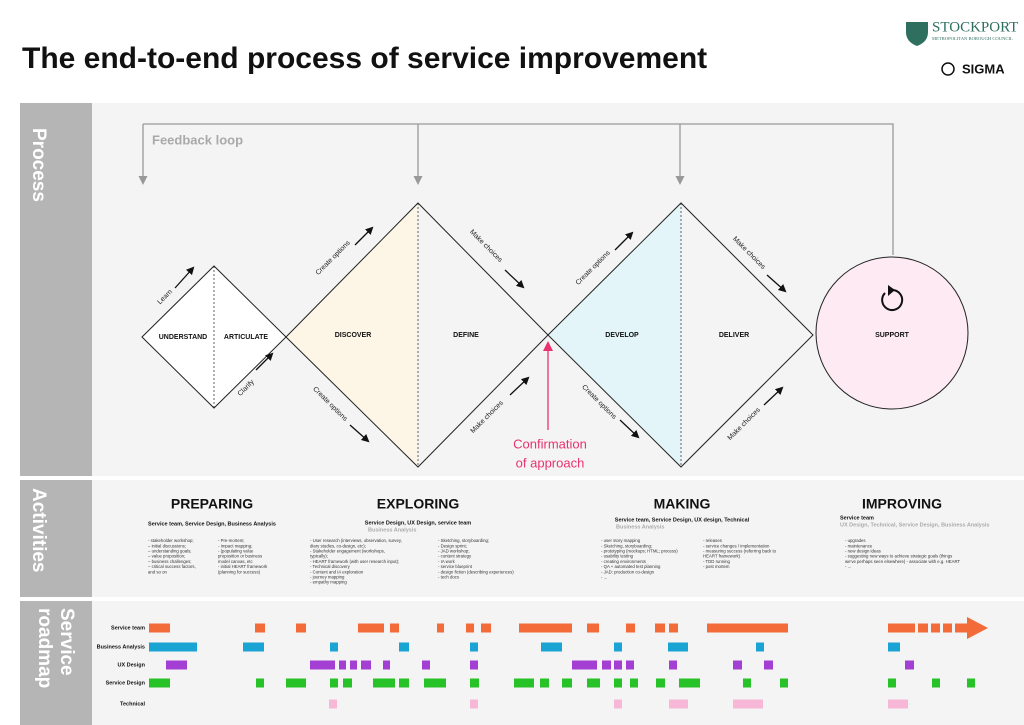 Image resolution: width=1024 pixels, height=725 pixels. I want to click on activity-item: diary studies, co-design, etc);, so click(338, 545).